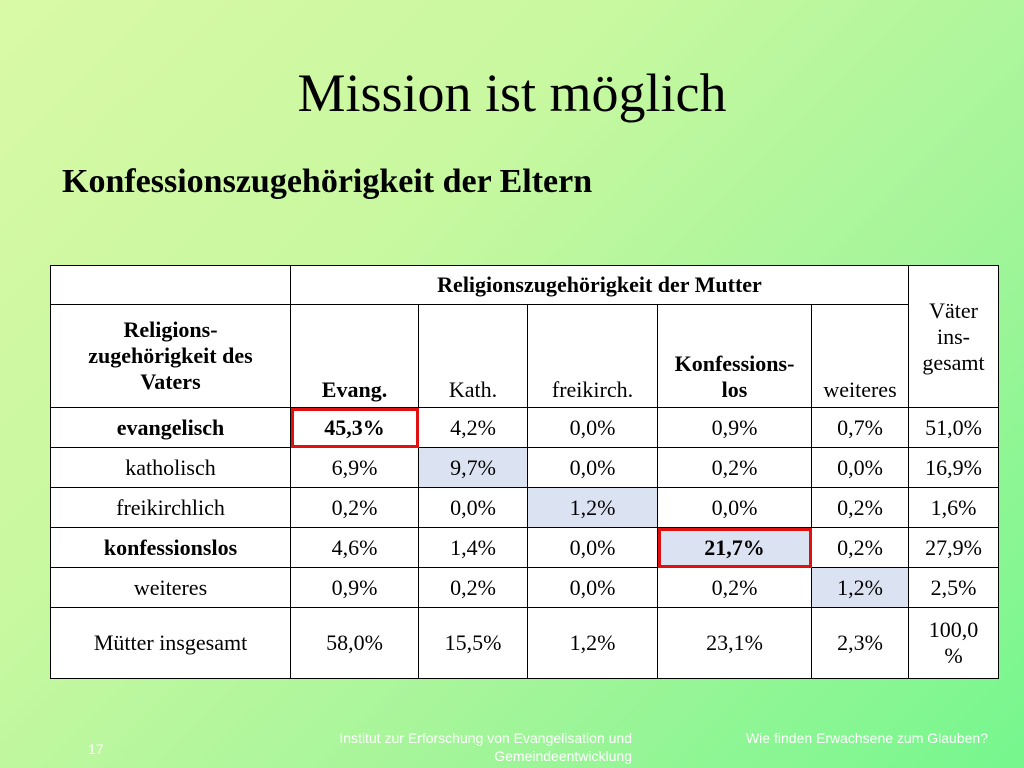 The height and width of the screenshot is (768, 1024). Describe the element at coordinates (170, 643) in the screenshot. I see `row-label: Mütter insgesamt` at that location.